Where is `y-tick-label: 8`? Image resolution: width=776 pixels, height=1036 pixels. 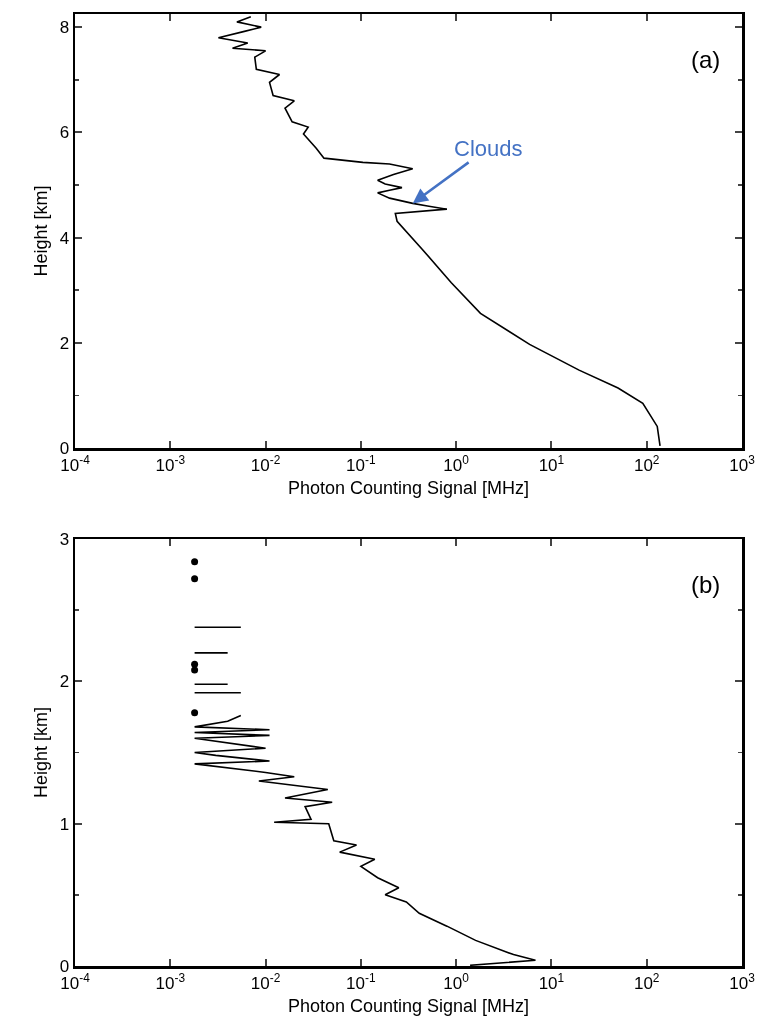
y-tick-label: 8 is located at coordinates (64, 28).